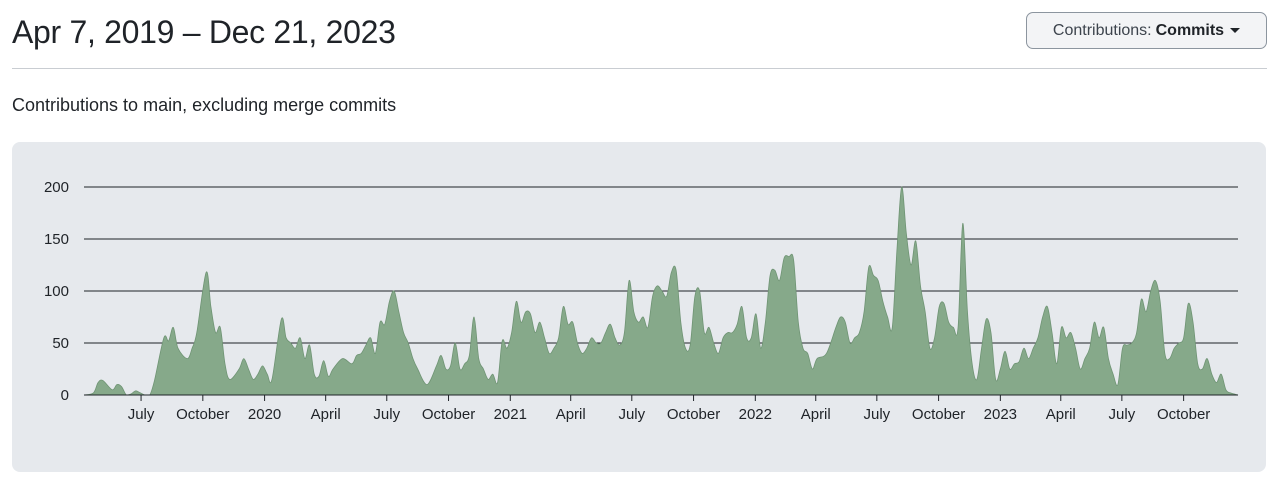  Describe the element at coordinates (65, 395) in the screenshot. I see `y-tick-label: 0` at that location.